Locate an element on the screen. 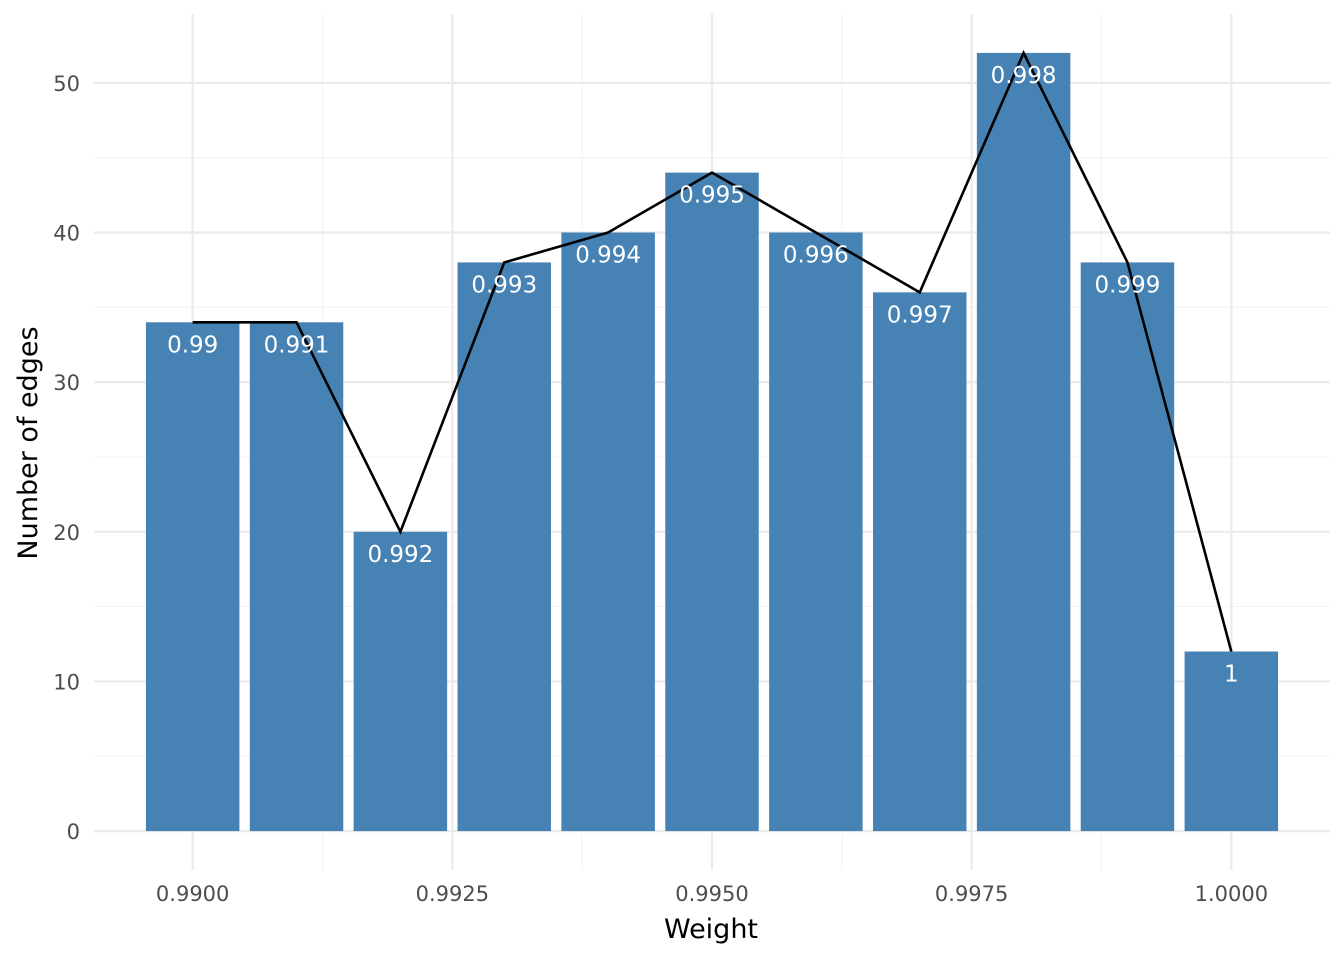 The width and height of the screenshot is (1344, 960). y-axis-title: Number of edges is located at coordinates (28, 442).